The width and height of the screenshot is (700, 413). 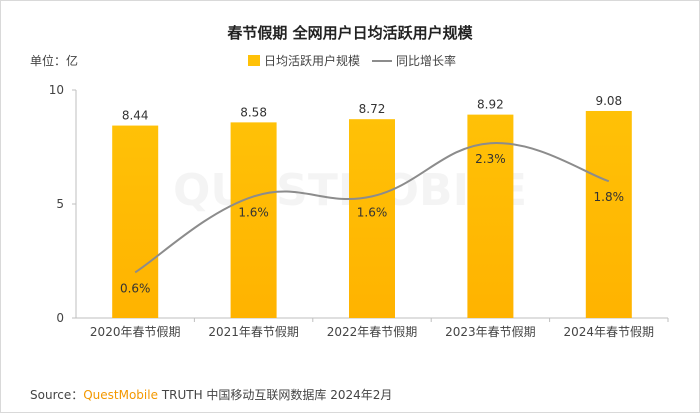 What do you see at coordinates (277, 395) in the screenshot?
I see `source-rest: TRUTH 中国移动互联网数据库 2024年2月` at bounding box center [277, 395].